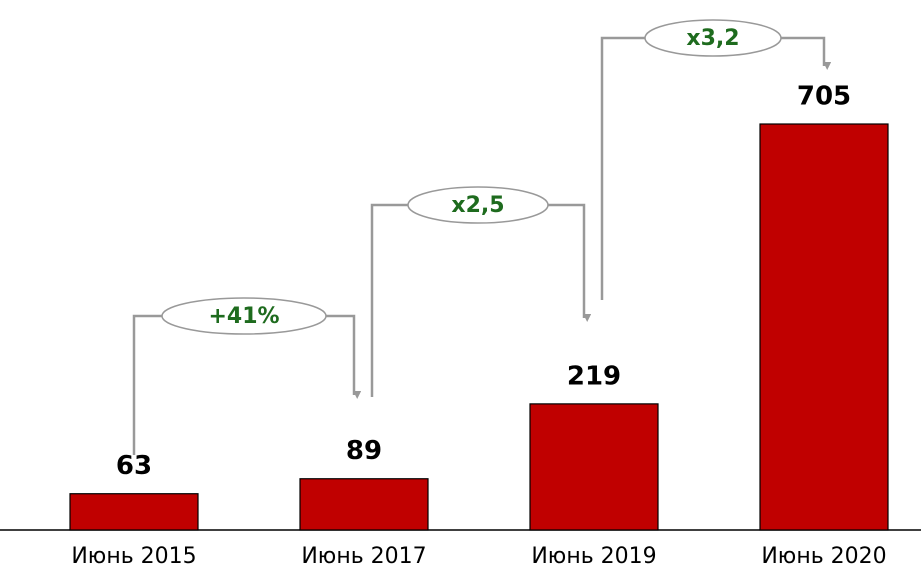  I want to click on x-tick-label: Июнь 2017, so click(363, 556).